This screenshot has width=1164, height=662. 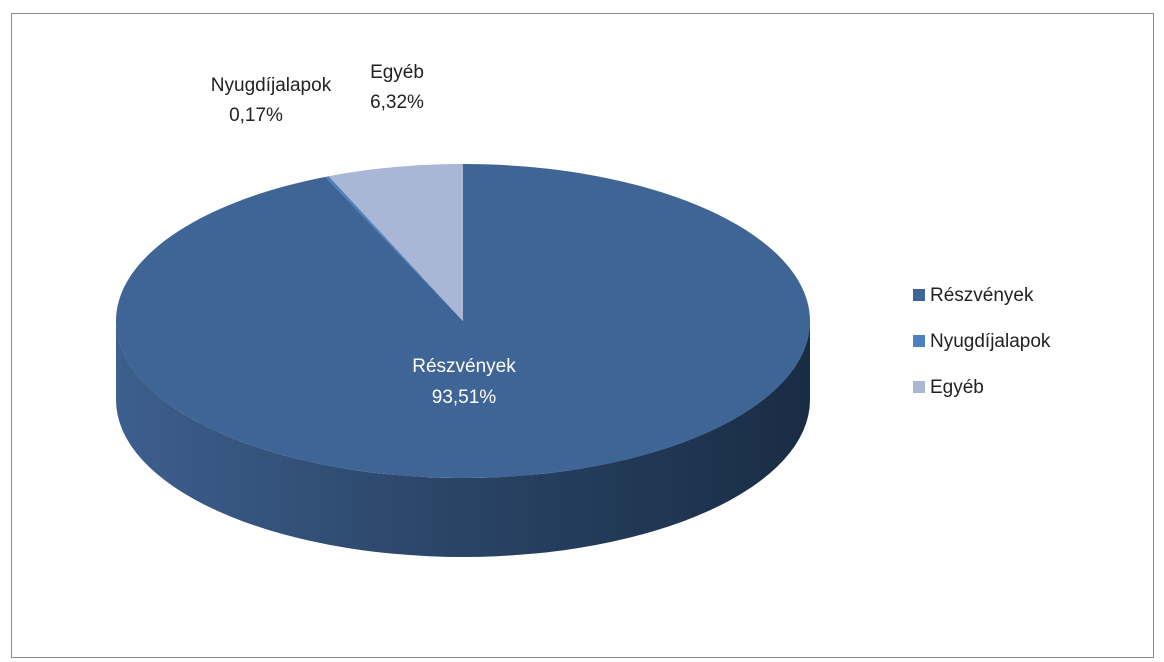 I want to click on legend-swatch-egyeb, so click(x=919, y=387).